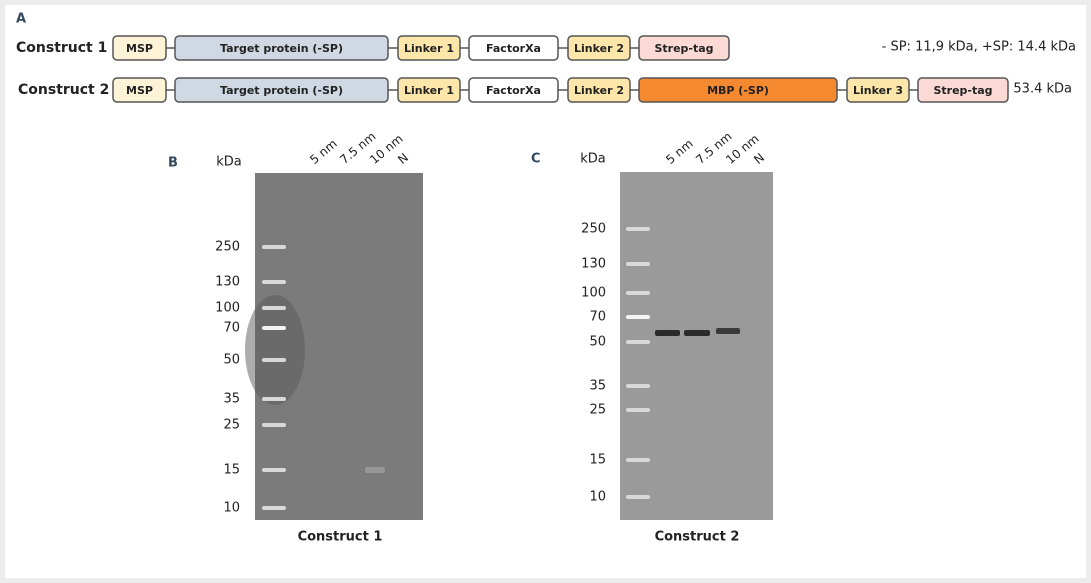  I want to click on panel-label: A, so click(21, 19).